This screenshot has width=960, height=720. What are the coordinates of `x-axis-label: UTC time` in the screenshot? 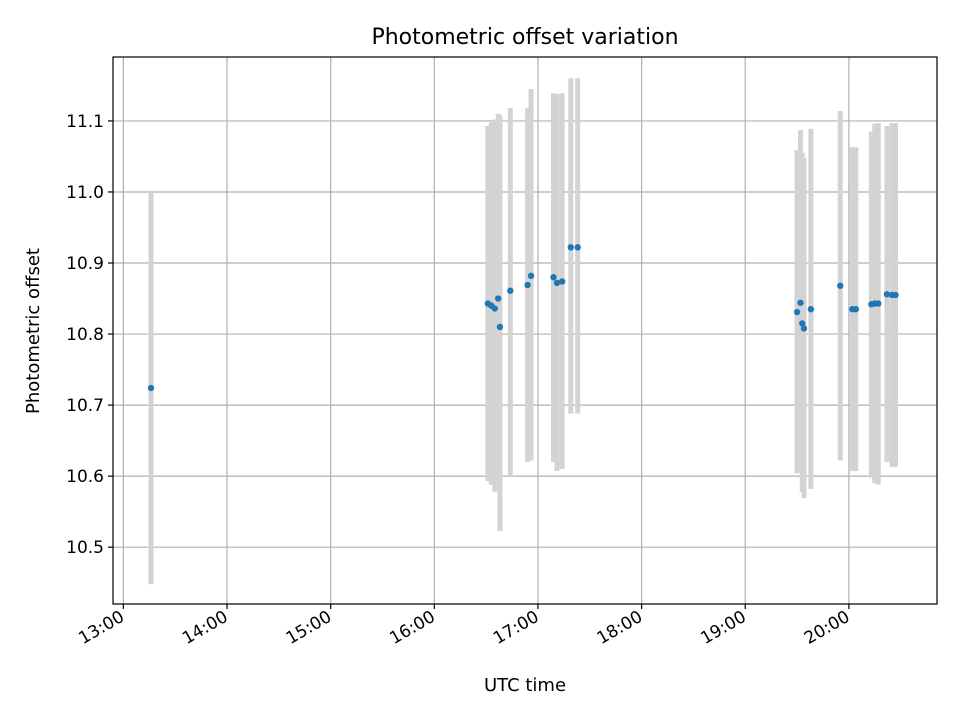 It's located at (525, 685).